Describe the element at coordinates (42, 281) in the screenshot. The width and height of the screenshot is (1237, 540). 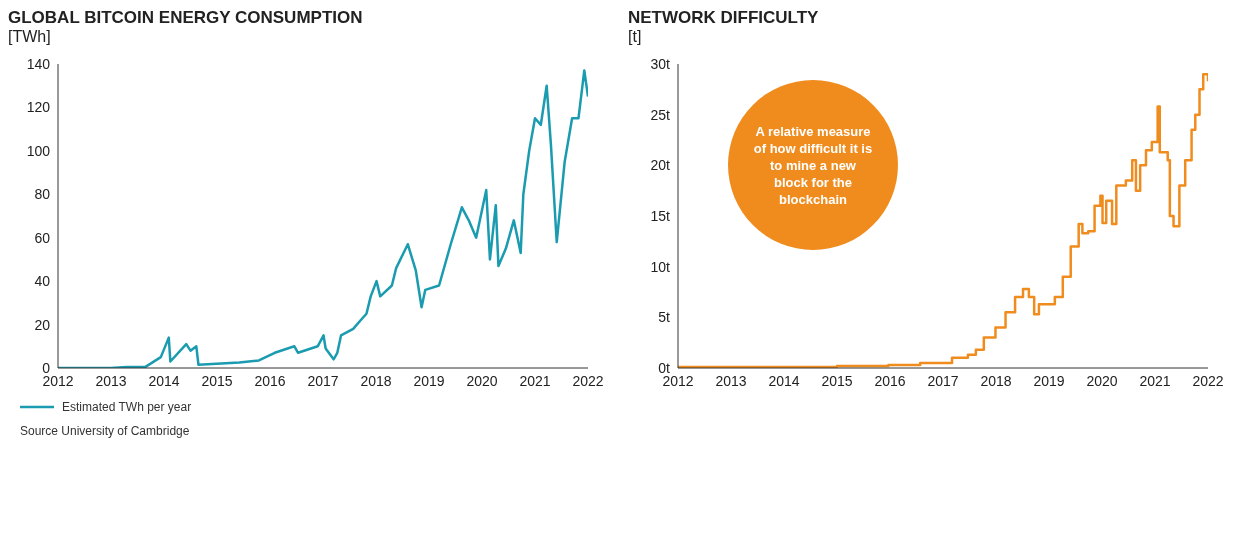
I see `y-tick-label: 40` at that location.